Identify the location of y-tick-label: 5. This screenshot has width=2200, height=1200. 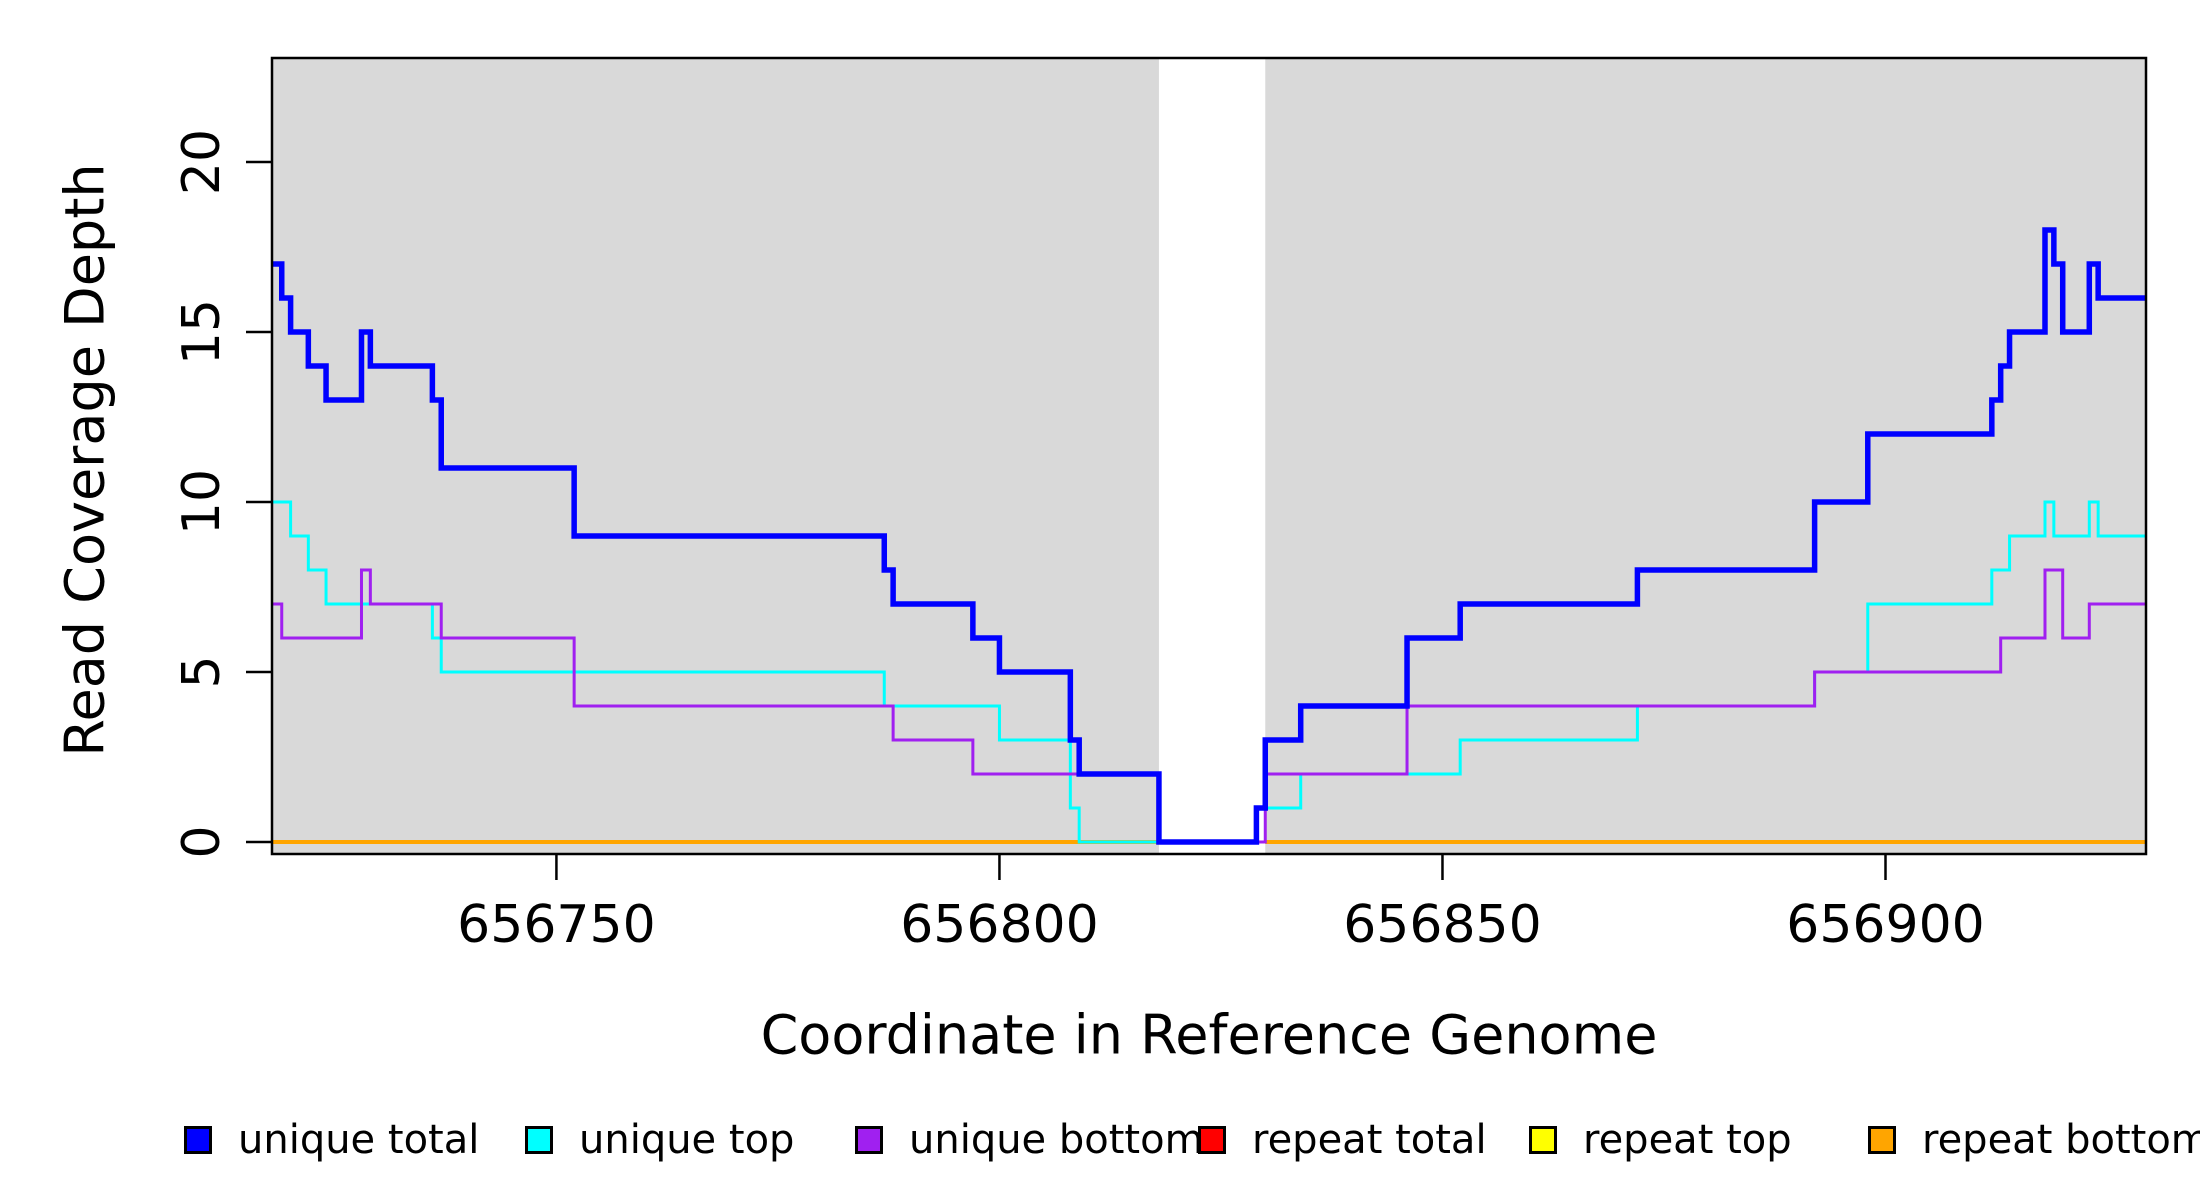
(202, 671).